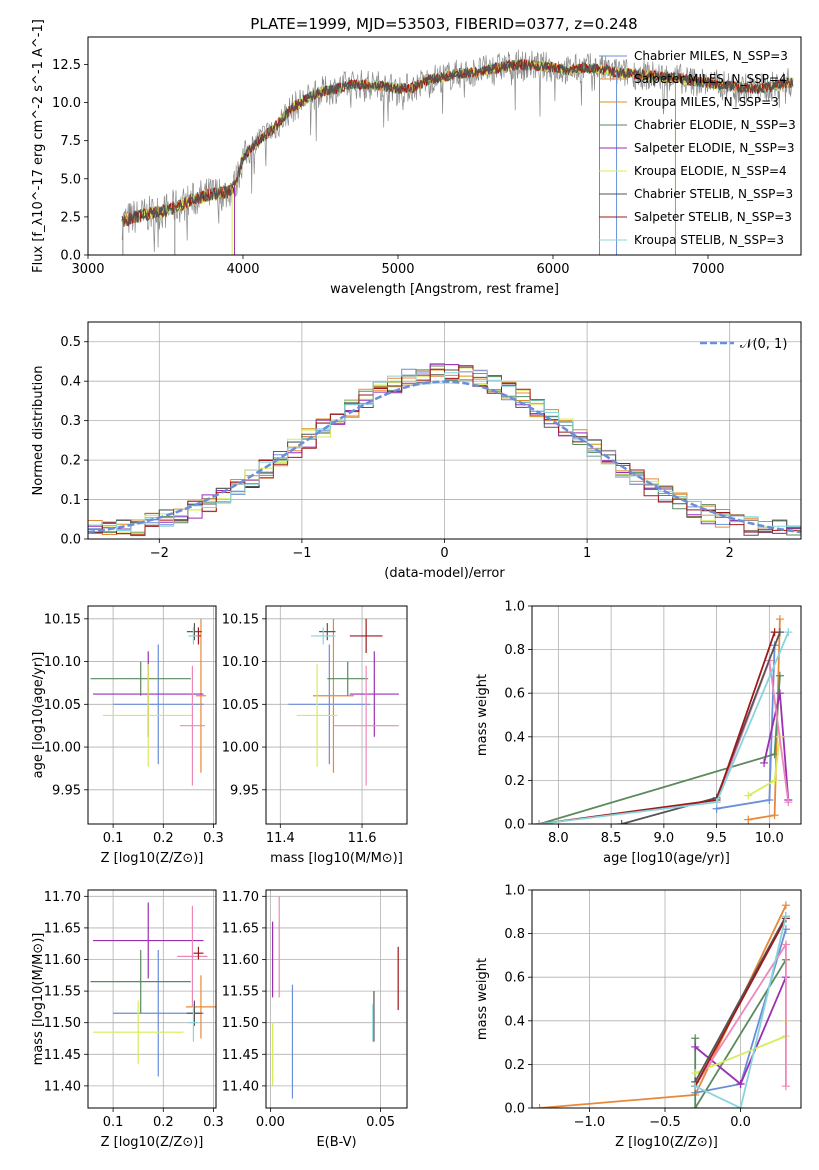 The height and width of the screenshot is (1170, 819). I want to click on y-tick-label: 11.40, so click(62, 1086).